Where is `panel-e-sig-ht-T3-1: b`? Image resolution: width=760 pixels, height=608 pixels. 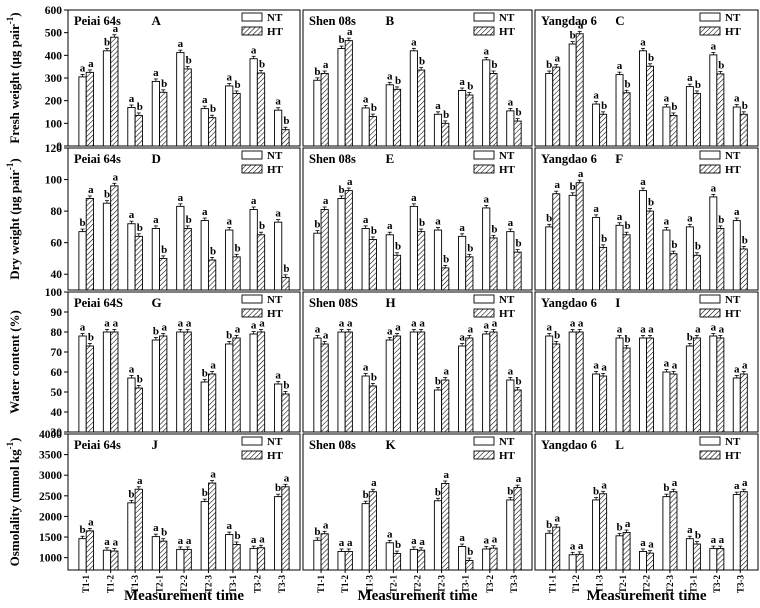 panel-e-sig-ht-T3-1: b is located at coordinates (470, 248).